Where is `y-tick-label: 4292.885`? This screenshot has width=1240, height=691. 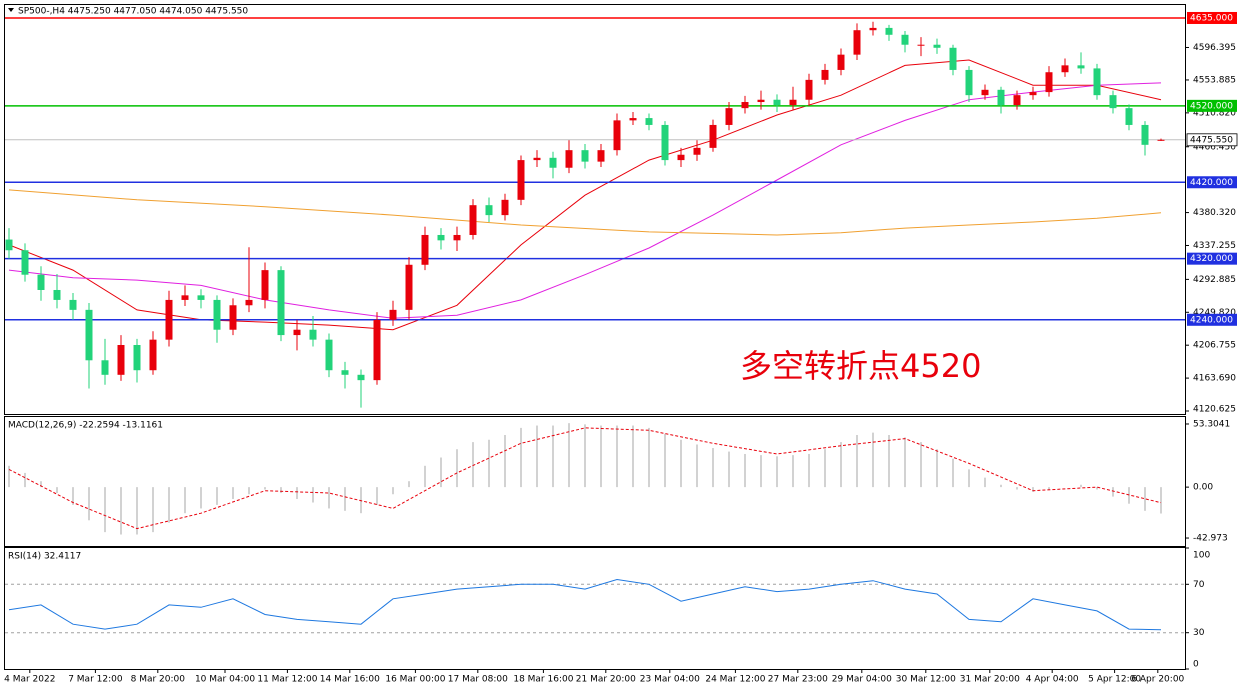 y-tick-label: 4292.885 is located at coordinates (1214, 280).